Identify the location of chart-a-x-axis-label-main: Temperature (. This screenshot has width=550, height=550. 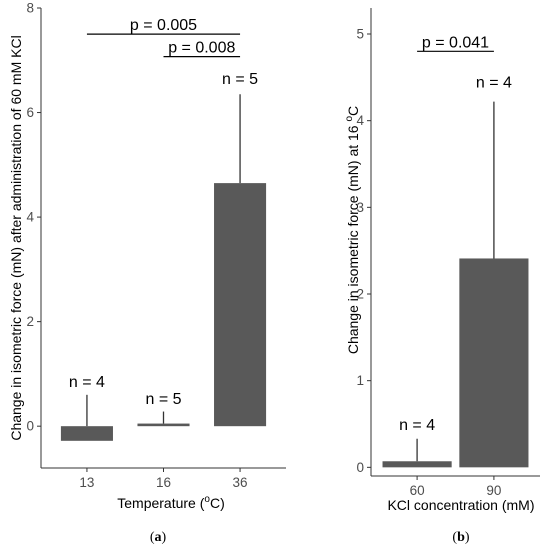
(160, 503).